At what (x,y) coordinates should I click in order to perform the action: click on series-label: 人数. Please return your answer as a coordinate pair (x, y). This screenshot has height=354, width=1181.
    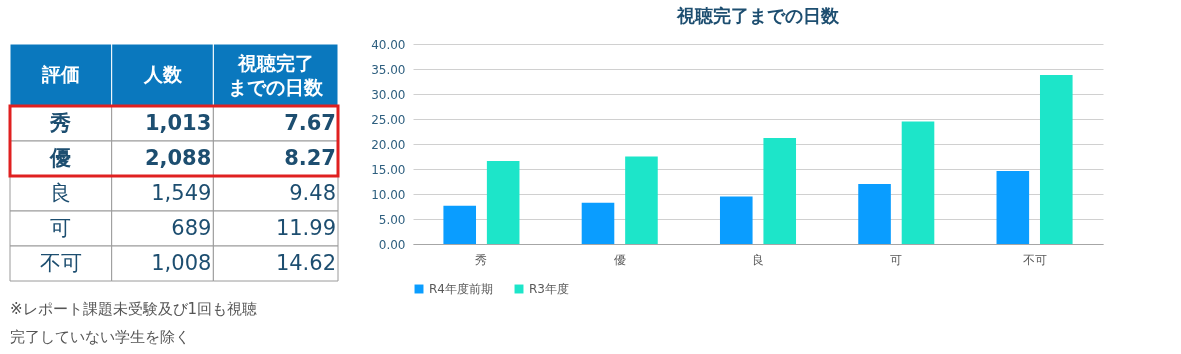
    Looking at the image, I should click on (162, 74).